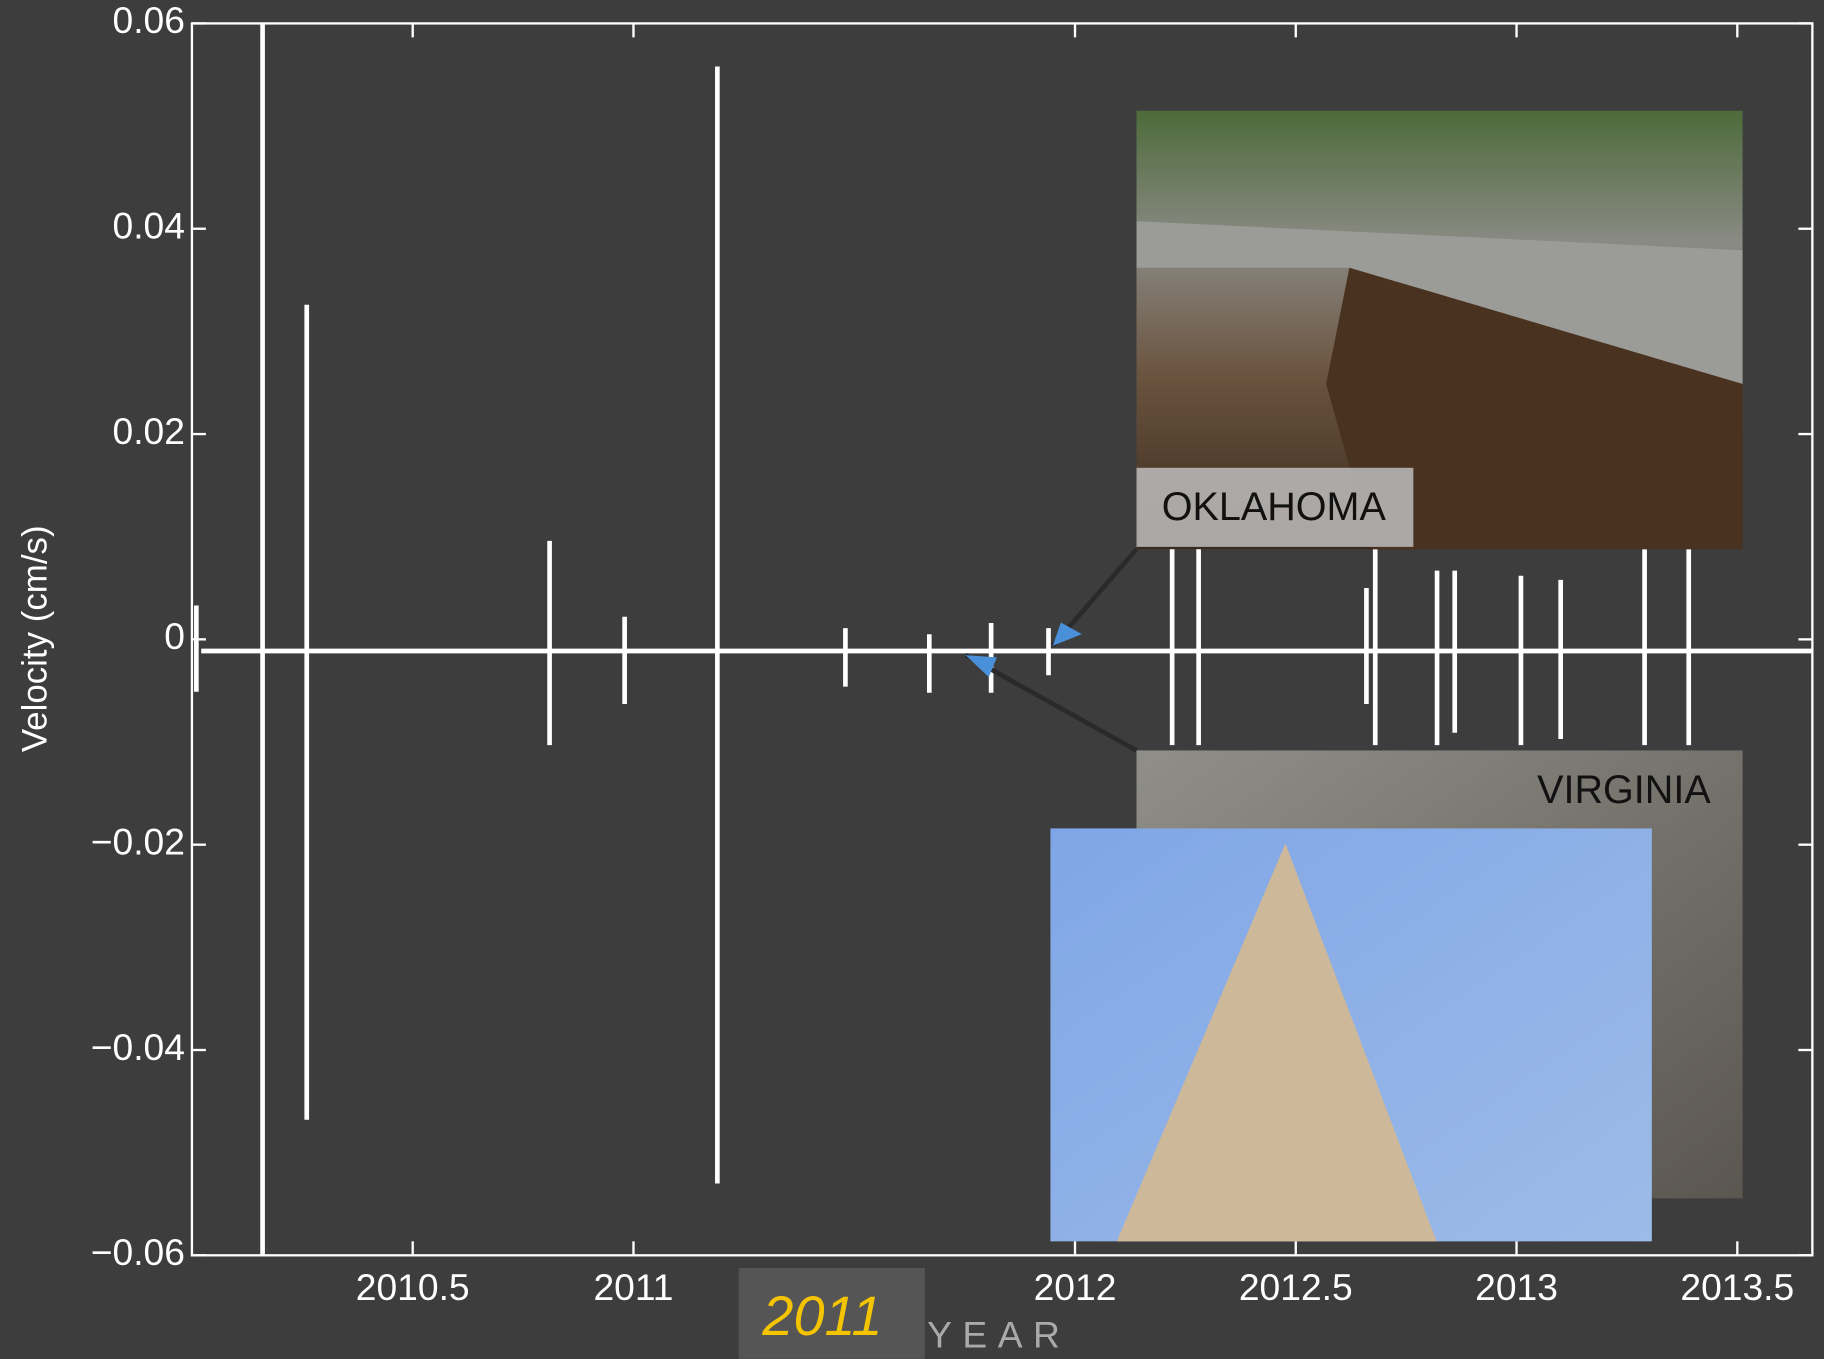 Image resolution: width=1824 pixels, height=1359 pixels. What do you see at coordinates (149, 226) in the screenshot?
I see `y-tick-label: 0.04` at bounding box center [149, 226].